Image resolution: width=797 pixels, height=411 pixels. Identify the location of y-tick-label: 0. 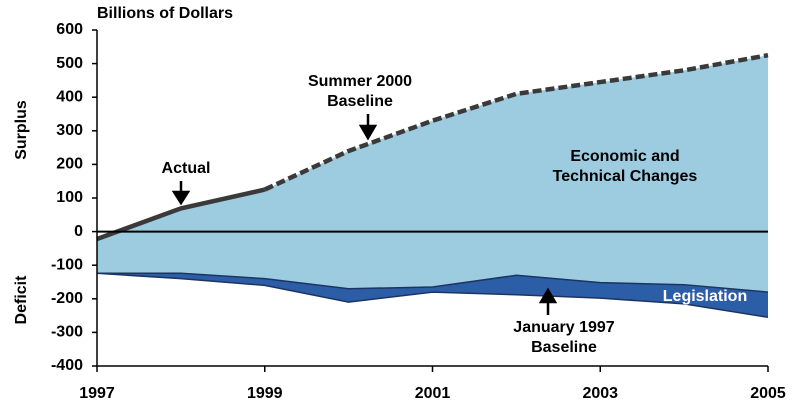
(78, 231).